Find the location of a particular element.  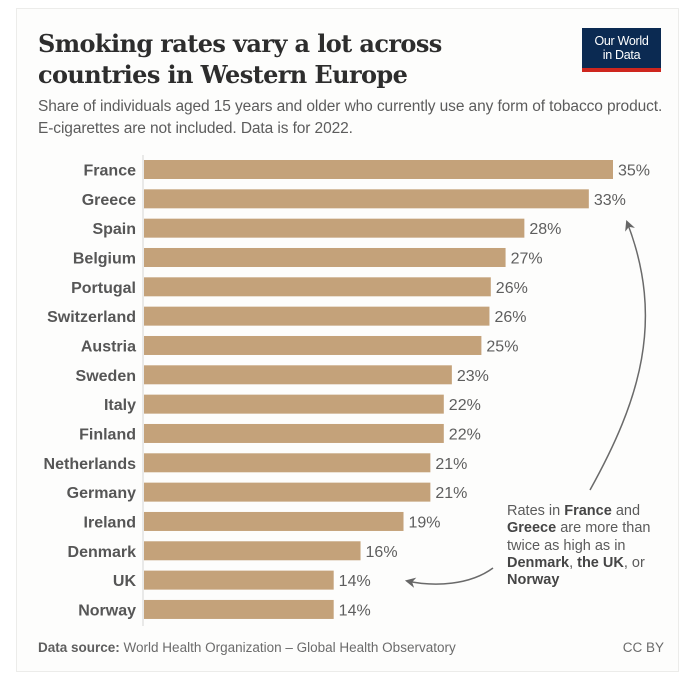

bar-italy is located at coordinates (294, 404).